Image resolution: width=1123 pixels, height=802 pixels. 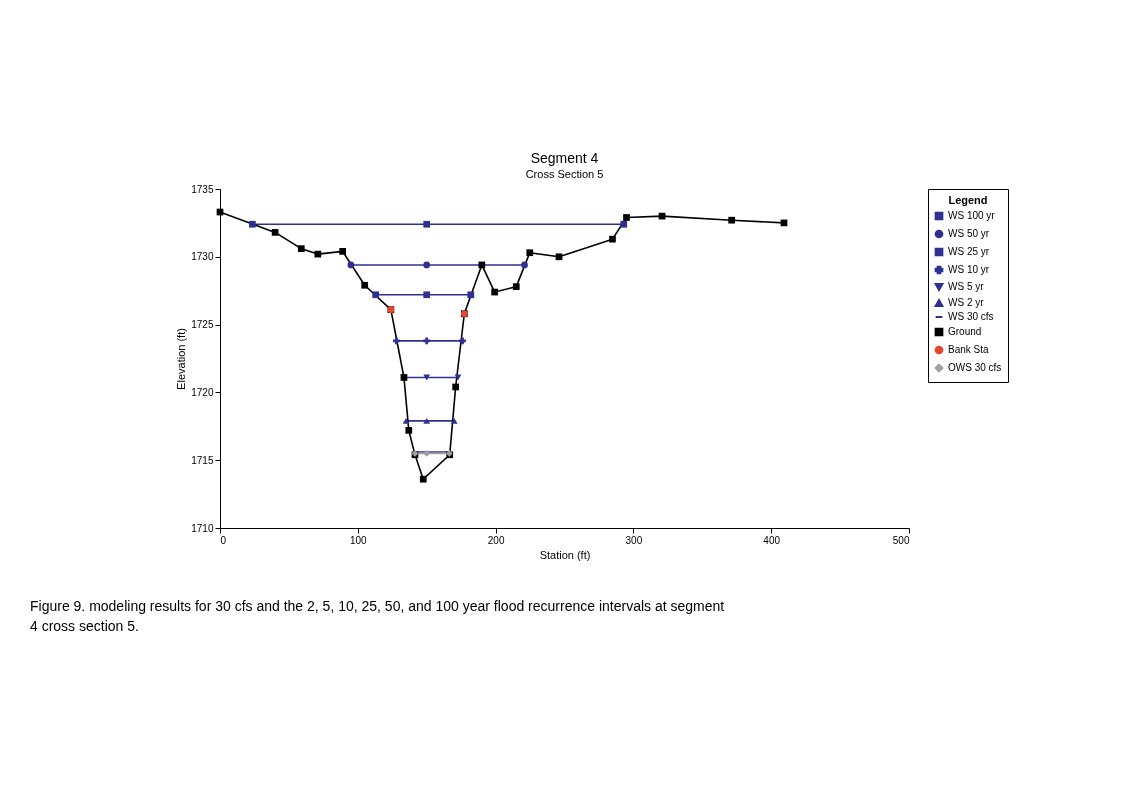 What do you see at coordinates (181, 359) in the screenshot?
I see `y-axis-title: Elevation (ft)` at bounding box center [181, 359].